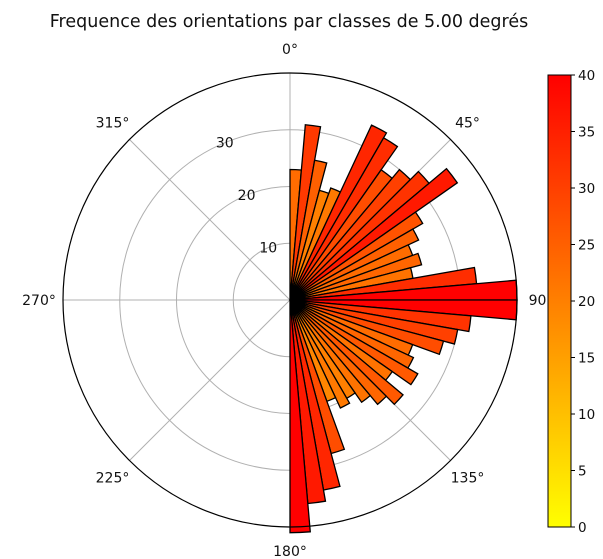 The image size is (603, 559). What do you see at coordinates (586, 246) in the screenshot?
I see `colorbar-tick-label: 25` at bounding box center [586, 246].